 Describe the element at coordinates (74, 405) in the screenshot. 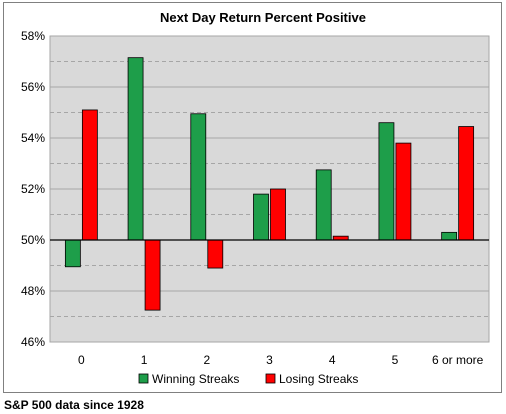

I see `footnote: S&P 500 data since 1928` at that location.